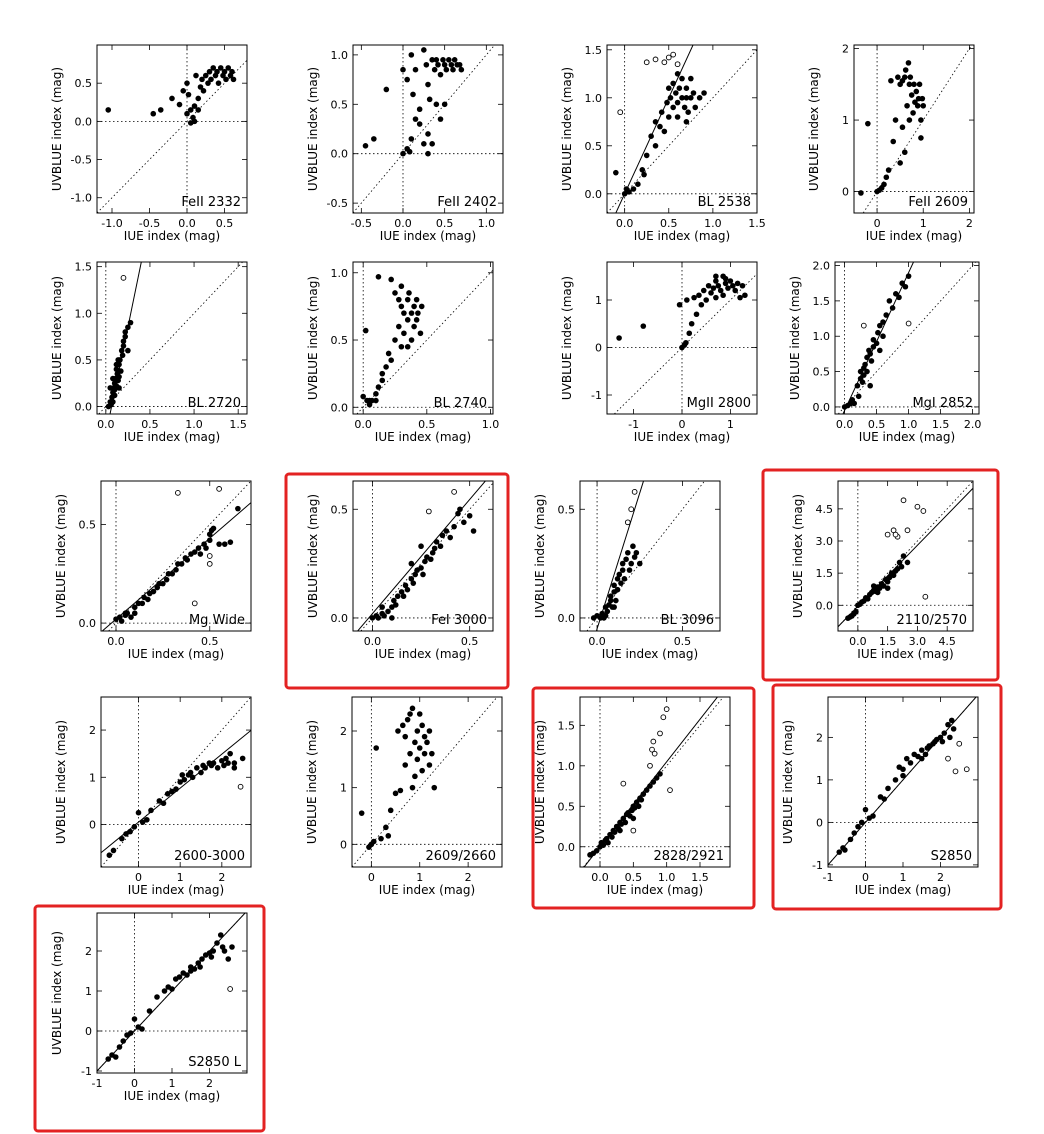  I want to click on y-tick-label: -0.5, so click(337, 203).